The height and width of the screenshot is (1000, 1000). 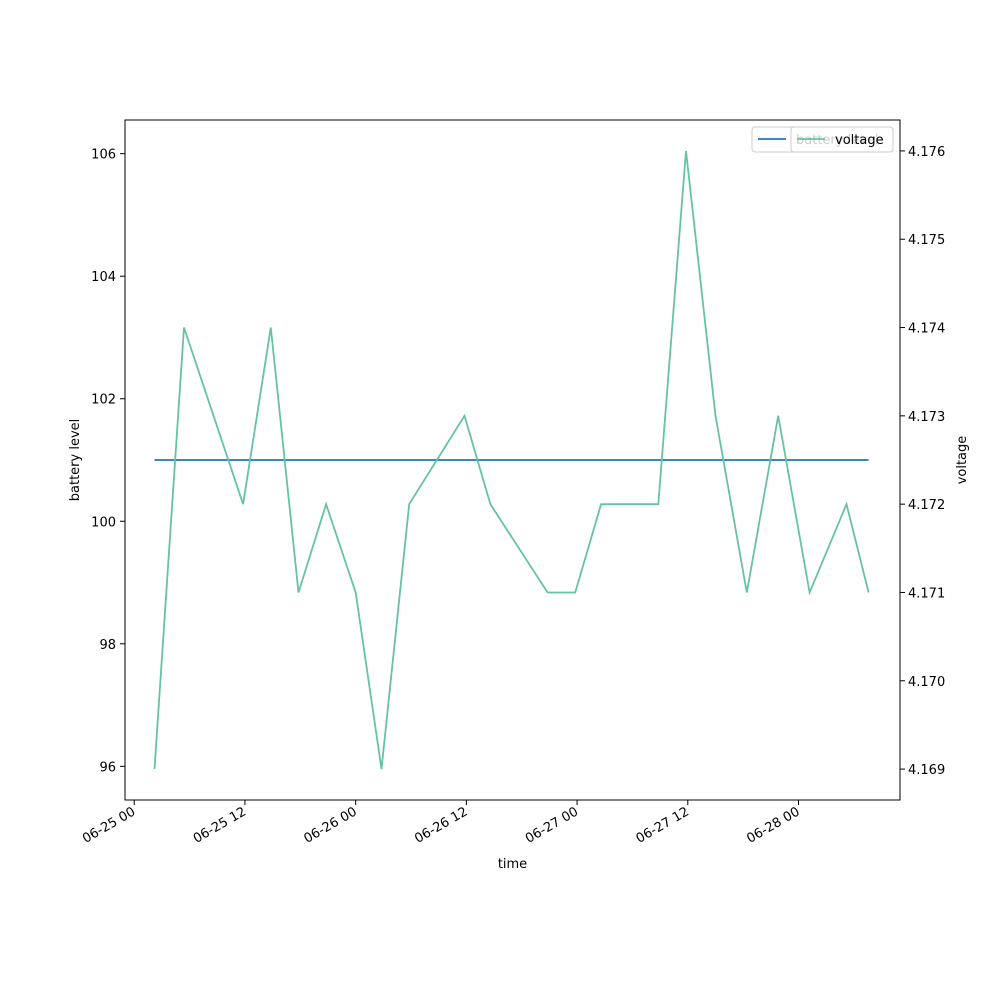 What do you see at coordinates (926, 593) in the screenshot?
I see `y-right-tick-label: 4.171` at bounding box center [926, 593].